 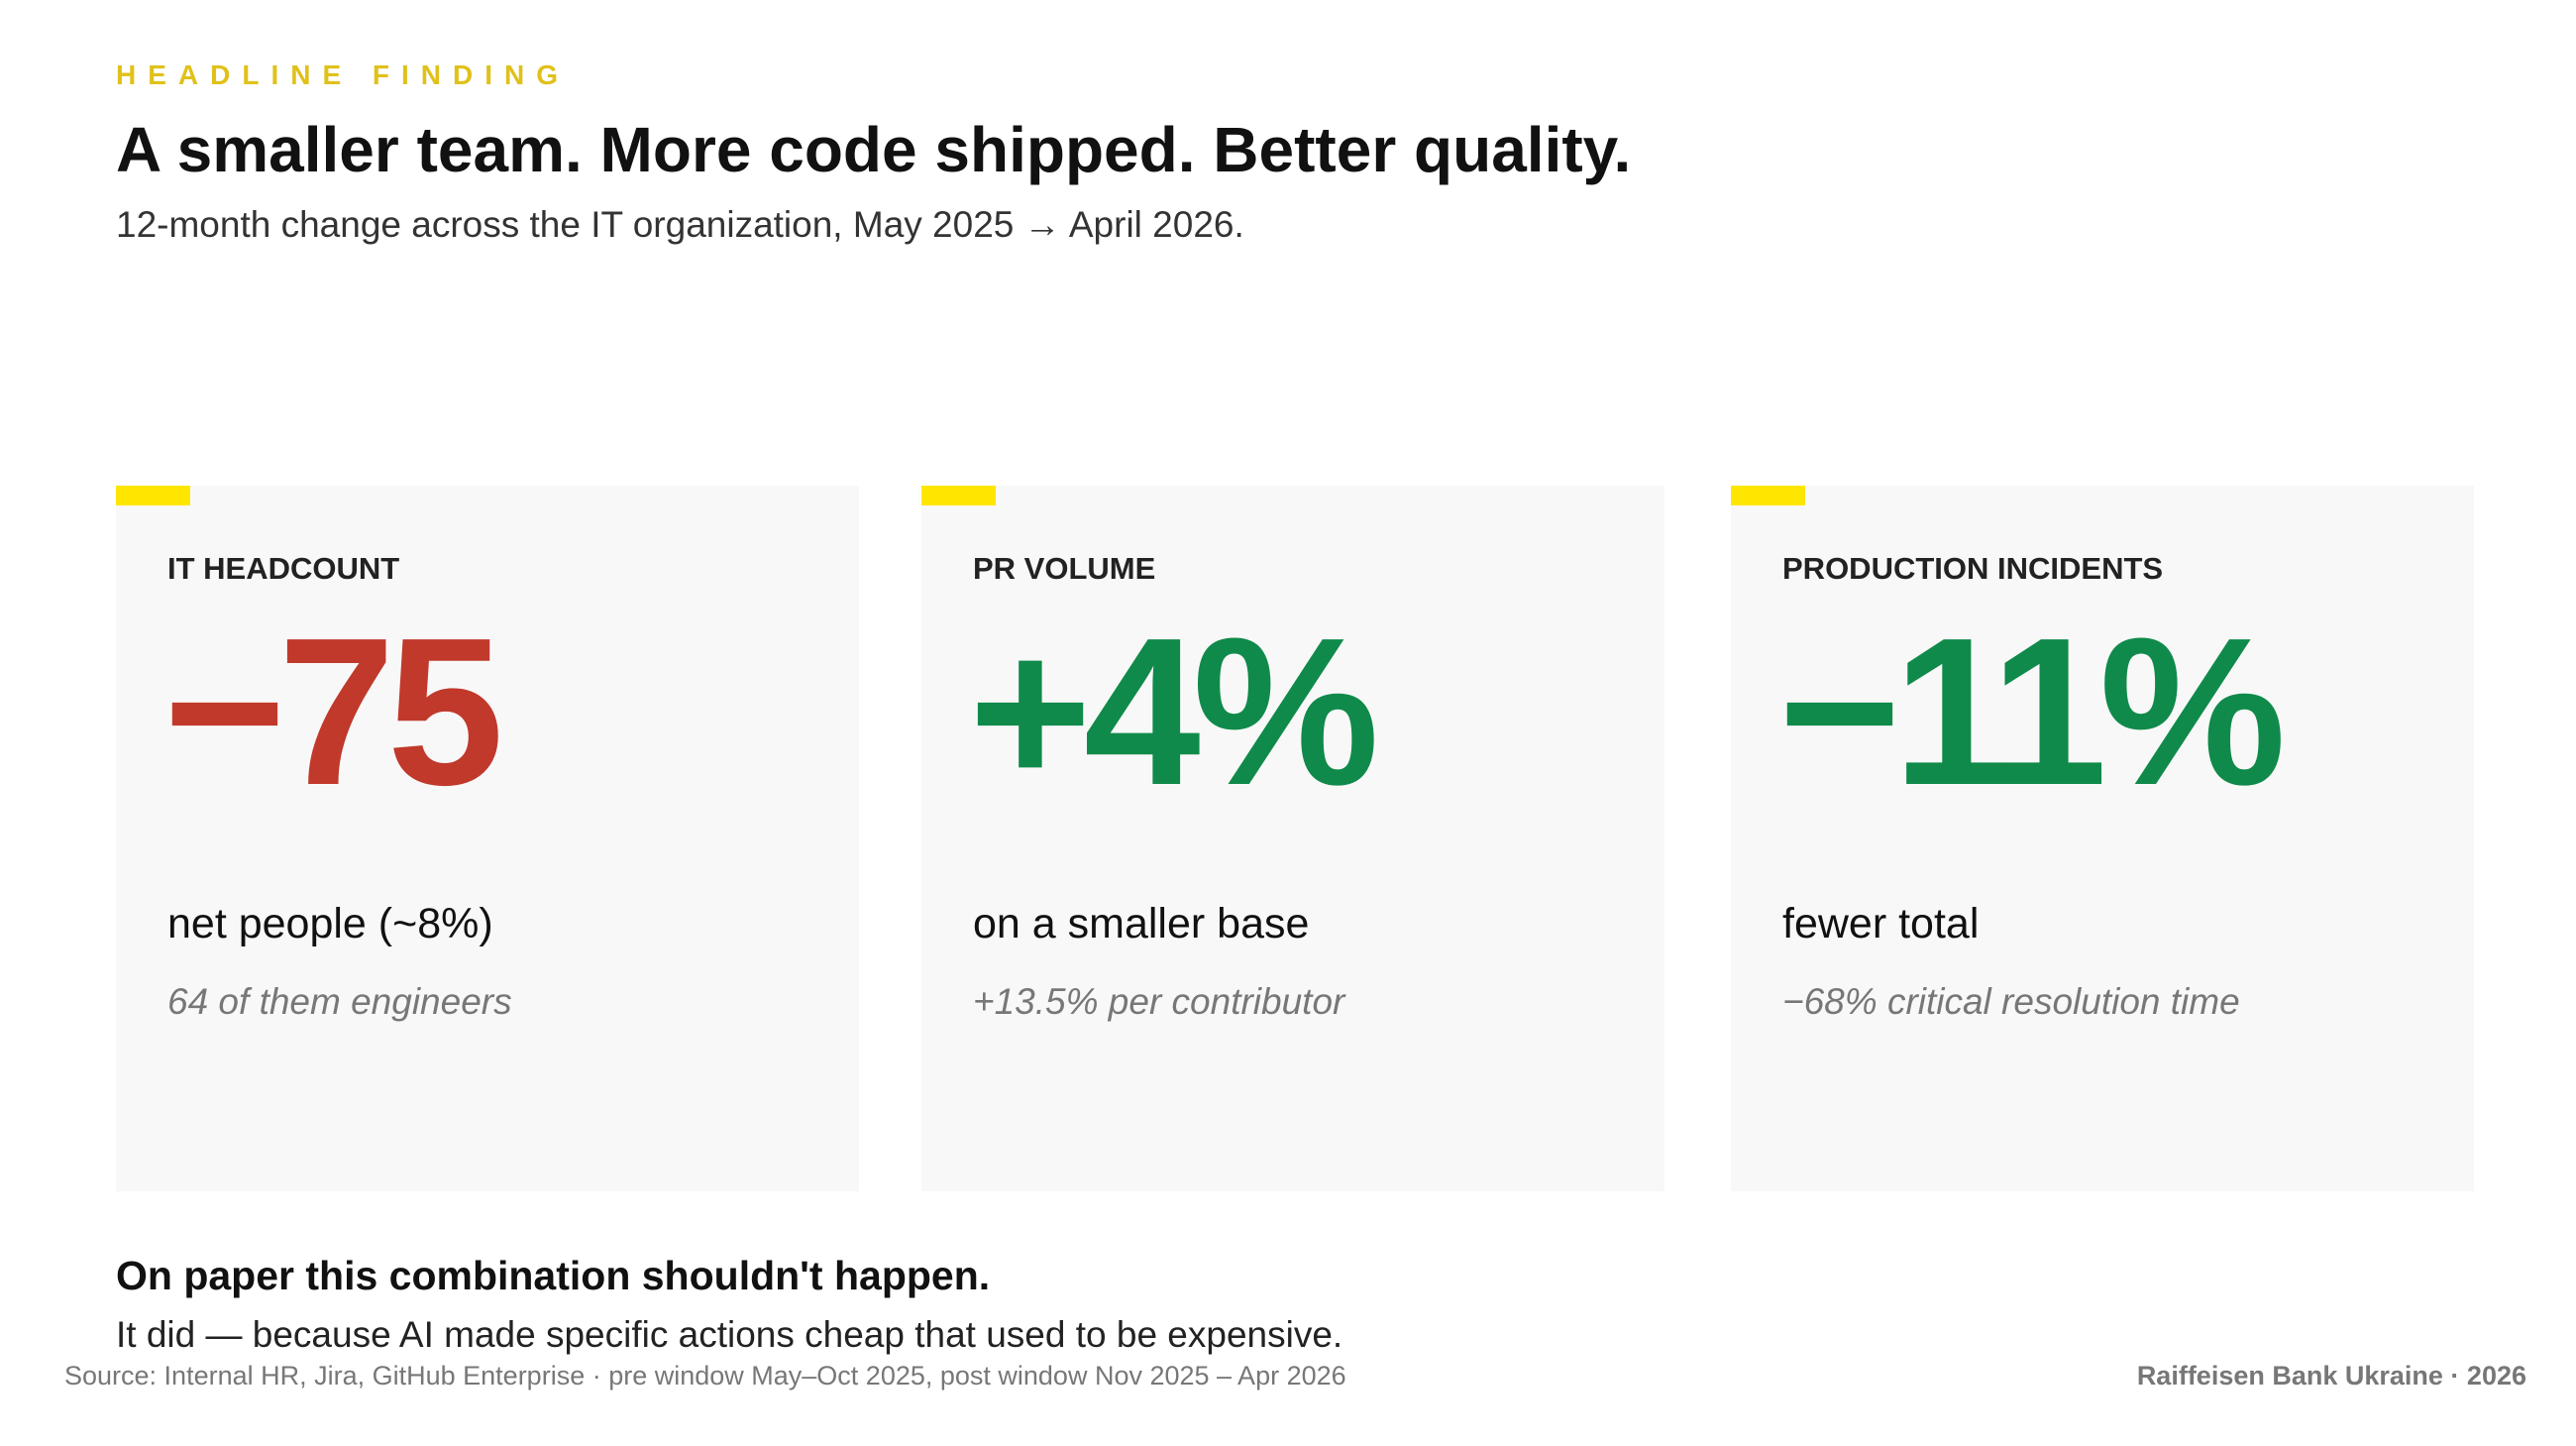 I want to click on card-description: net people (~8%), so click(x=330, y=923).